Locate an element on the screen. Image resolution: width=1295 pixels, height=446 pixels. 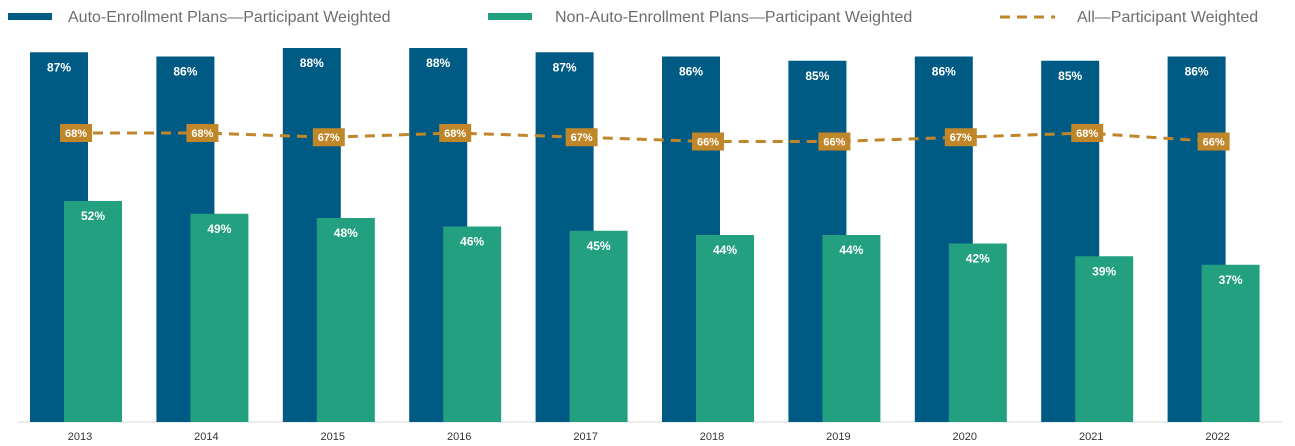
data-label: 39% is located at coordinates (1104, 271).